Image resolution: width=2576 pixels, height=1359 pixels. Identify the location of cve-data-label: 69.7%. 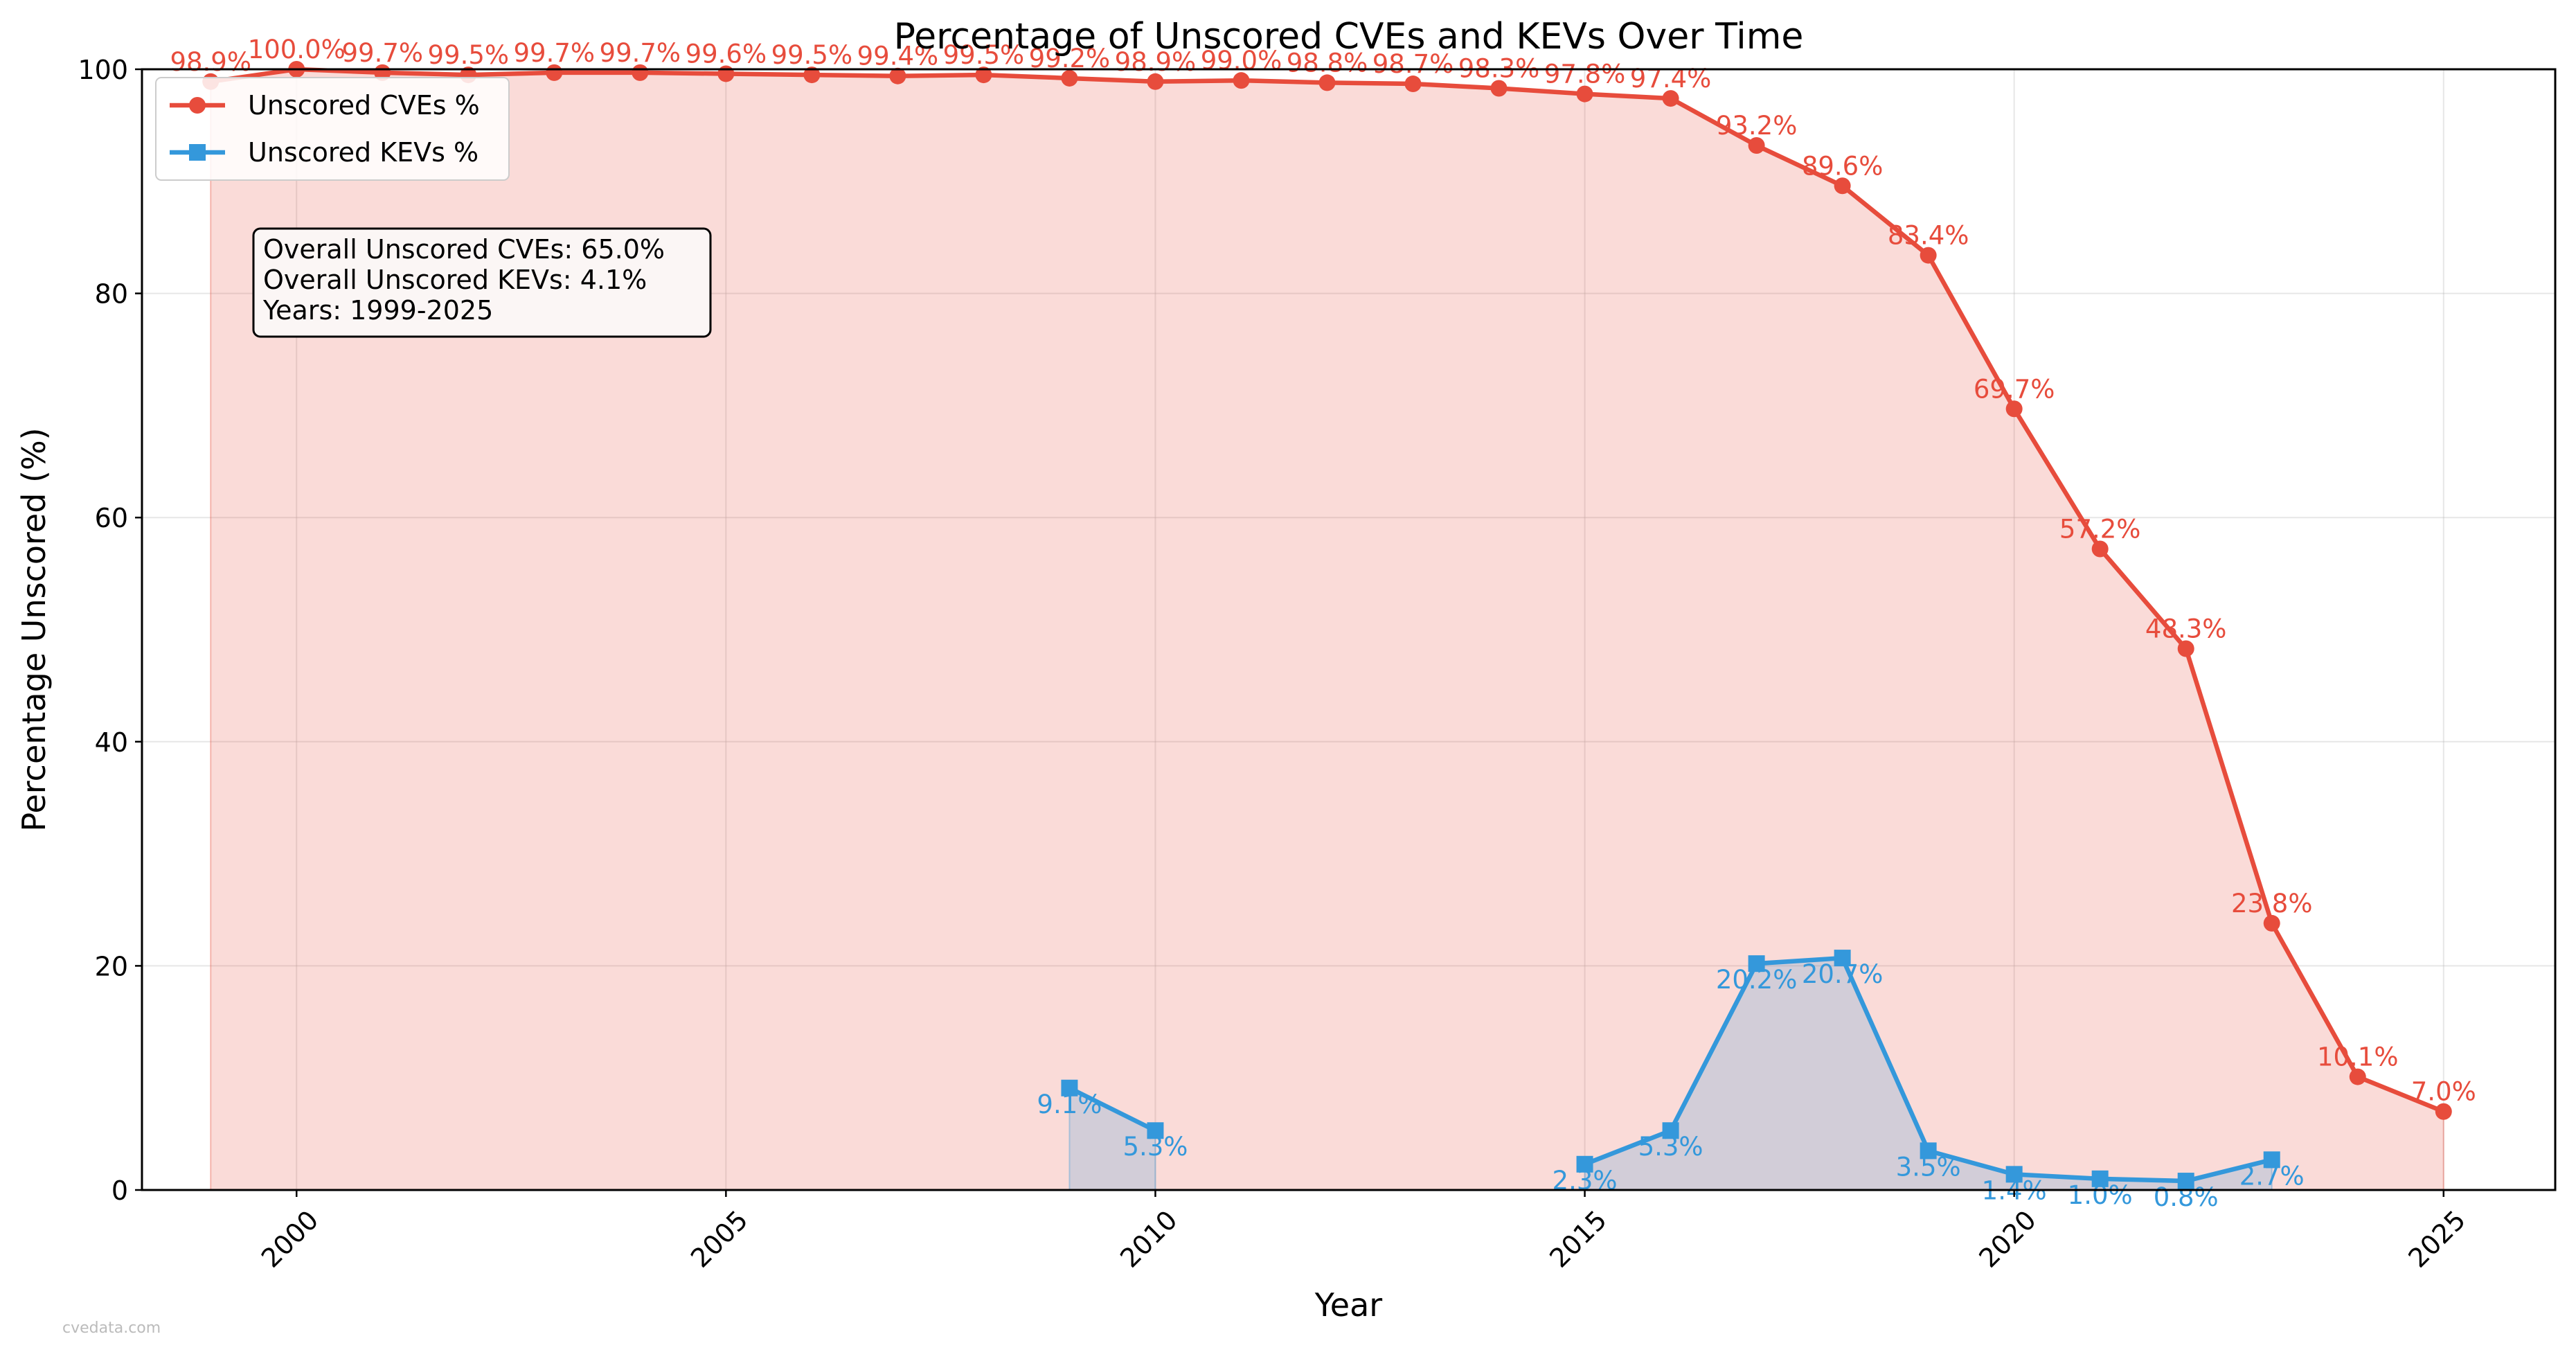
(2014, 389).